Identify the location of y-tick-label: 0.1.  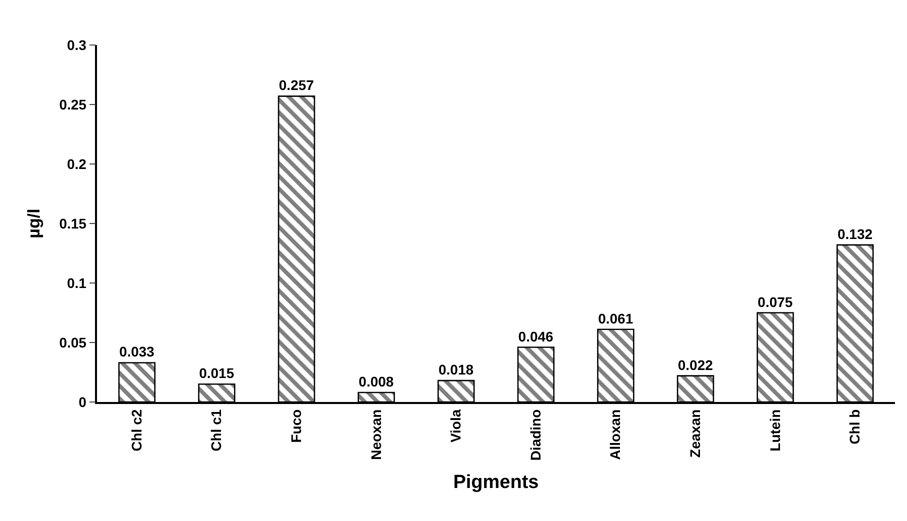
(76, 282).